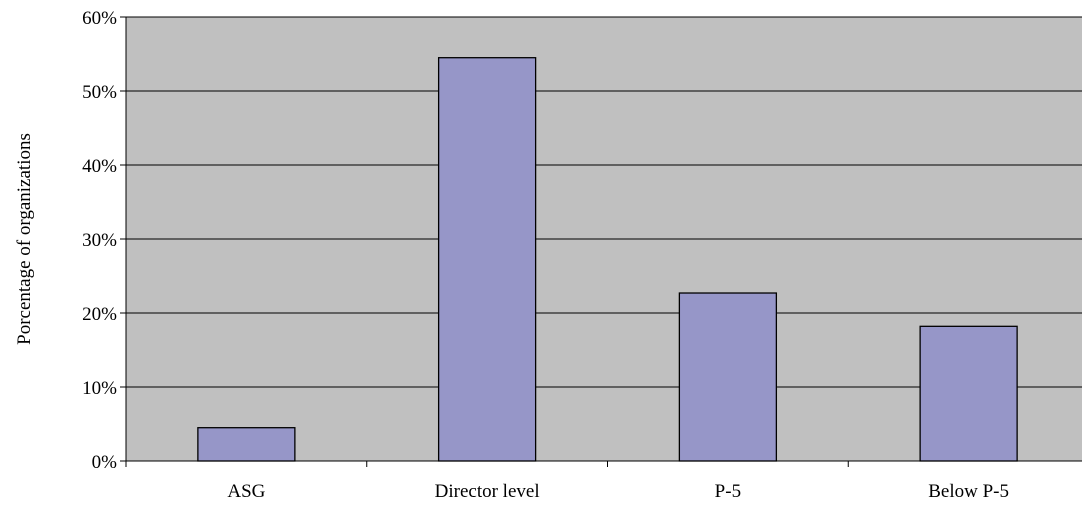  What do you see at coordinates (487, 259) in the screenshot?
I see `bar-director-level` at bounding box center [487, 259].